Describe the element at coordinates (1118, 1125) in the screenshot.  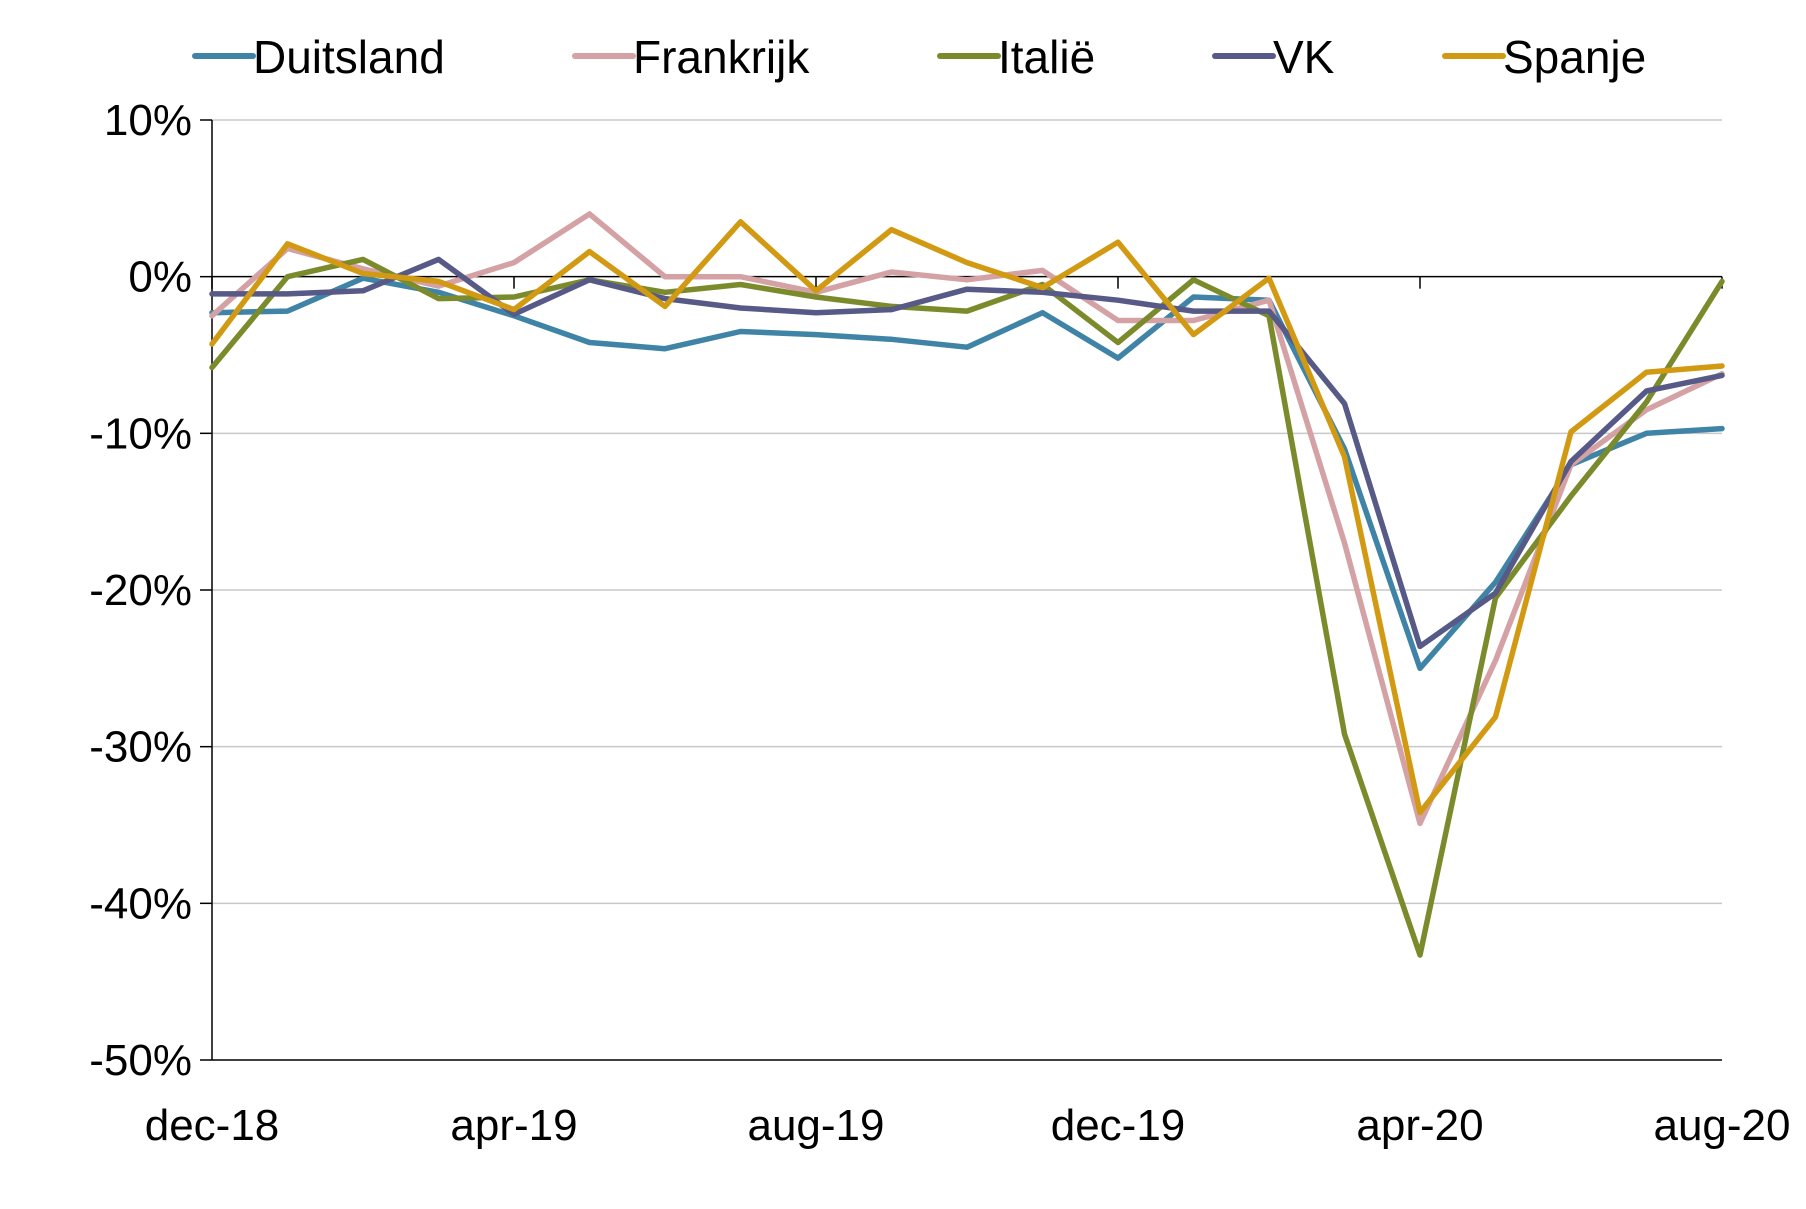
I see `x-tick-label: dec-19` at that location.